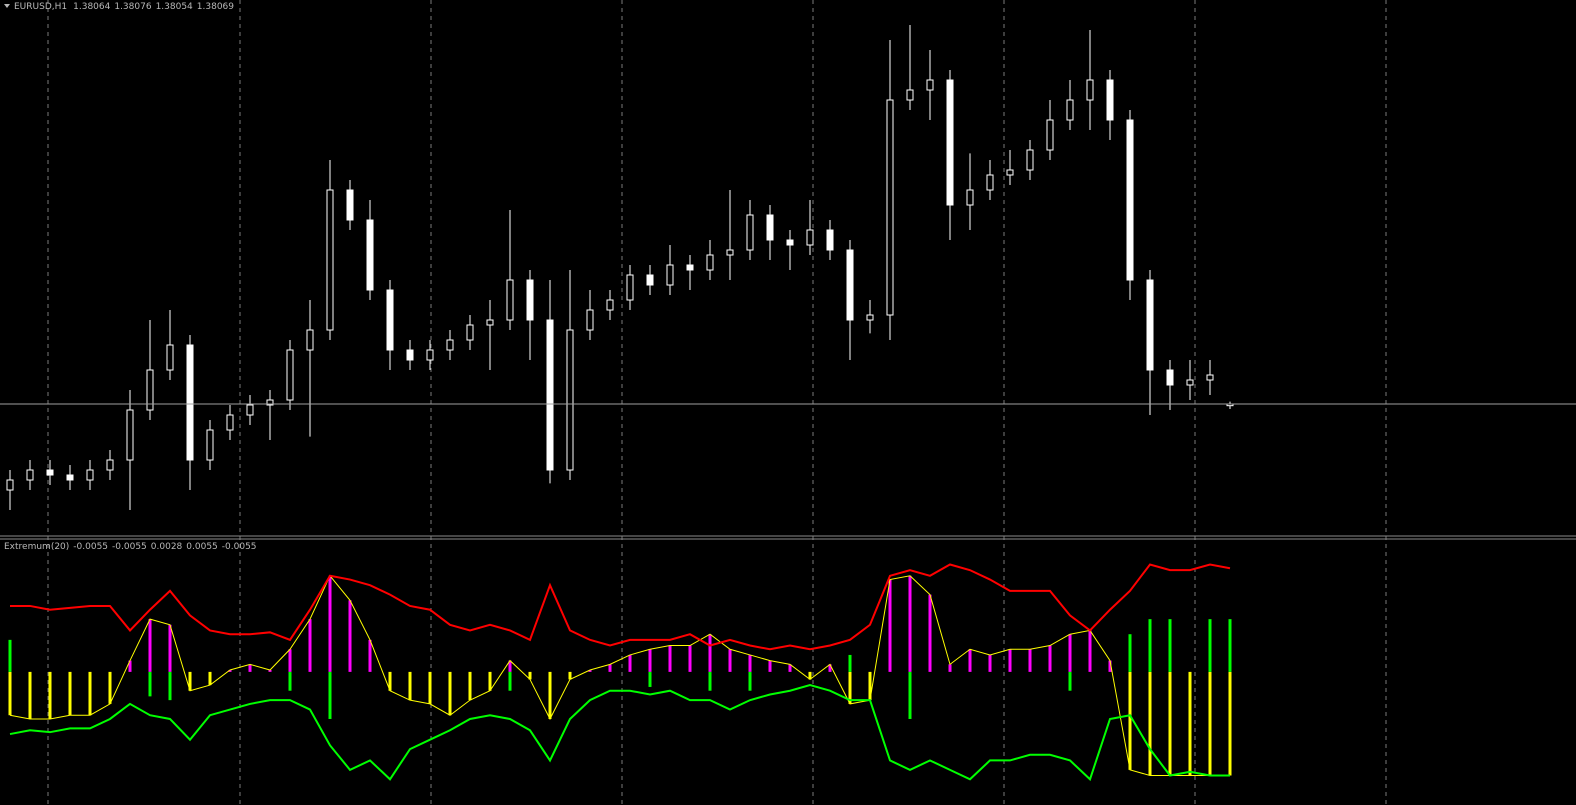 The width and height of the screenshot is (1576, 805). What do you see at coordinates (132, 7) in the screenshot?
I see `high-value: 1.38076` at bounding box center [132, 7].